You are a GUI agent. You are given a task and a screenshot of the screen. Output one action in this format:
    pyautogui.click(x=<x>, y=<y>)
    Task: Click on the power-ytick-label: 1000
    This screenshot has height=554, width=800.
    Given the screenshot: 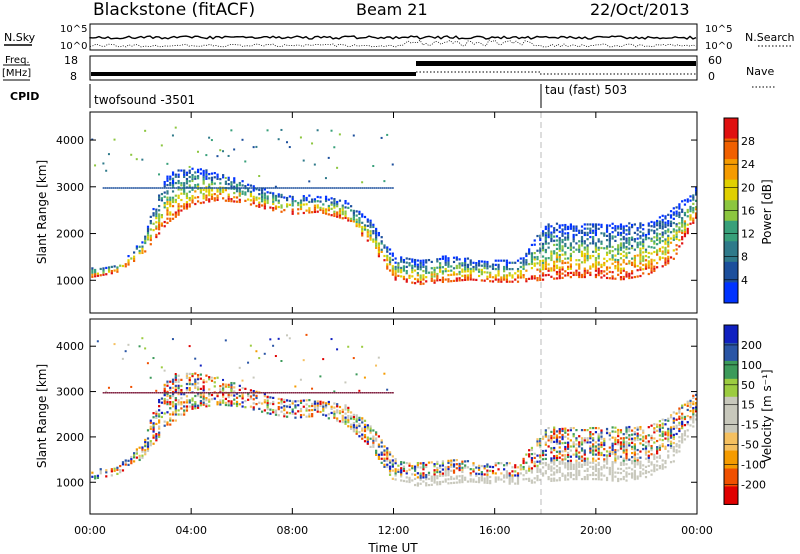 What is the action you would take?
    pyautogui.click(x=70, y=280)
    